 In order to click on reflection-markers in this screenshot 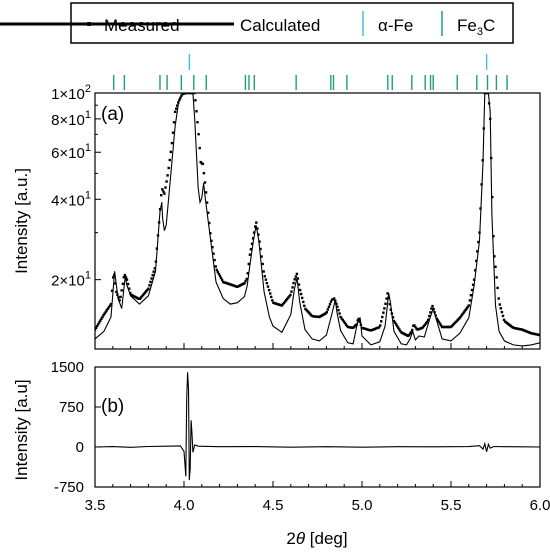, I will do `click(310, 72)`.